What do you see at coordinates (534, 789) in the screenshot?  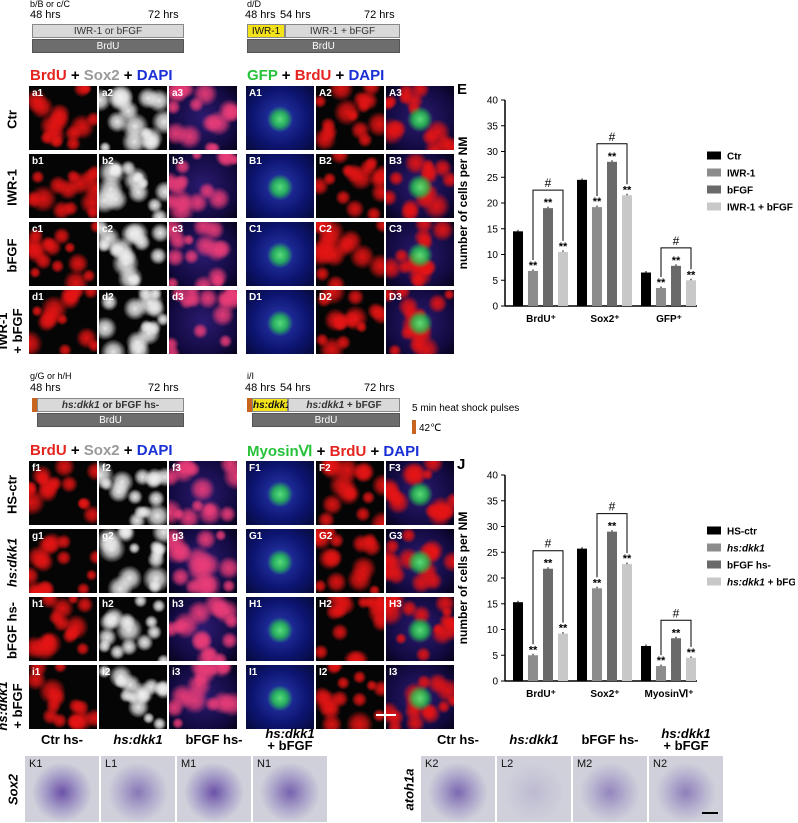 I see `in-situ-L2: L2` at bounding box center [534, 789].